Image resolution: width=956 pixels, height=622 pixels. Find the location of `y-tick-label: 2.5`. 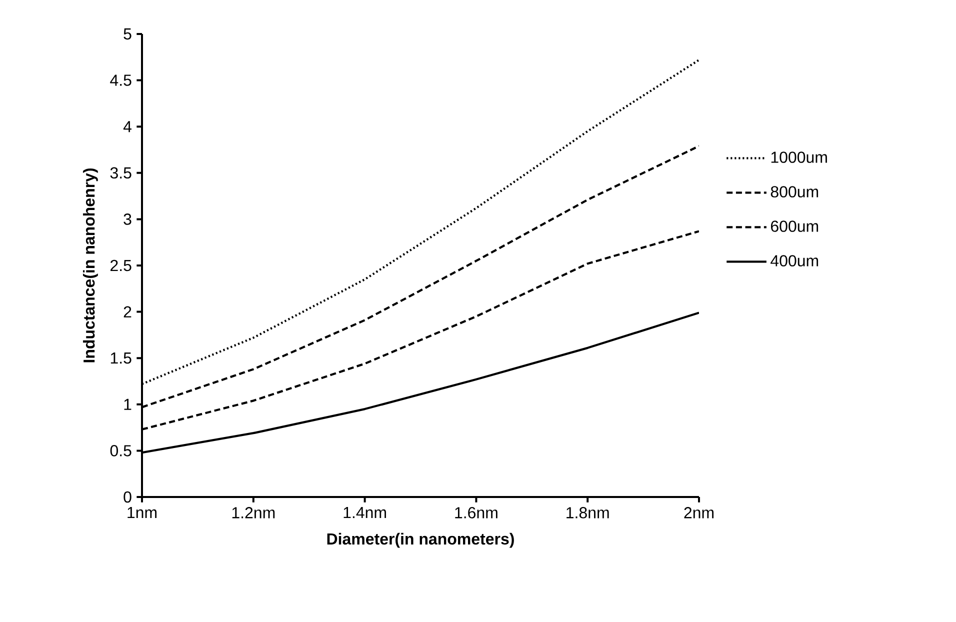

y-tick-label: 2.5 is located at coordinates (121, 266).